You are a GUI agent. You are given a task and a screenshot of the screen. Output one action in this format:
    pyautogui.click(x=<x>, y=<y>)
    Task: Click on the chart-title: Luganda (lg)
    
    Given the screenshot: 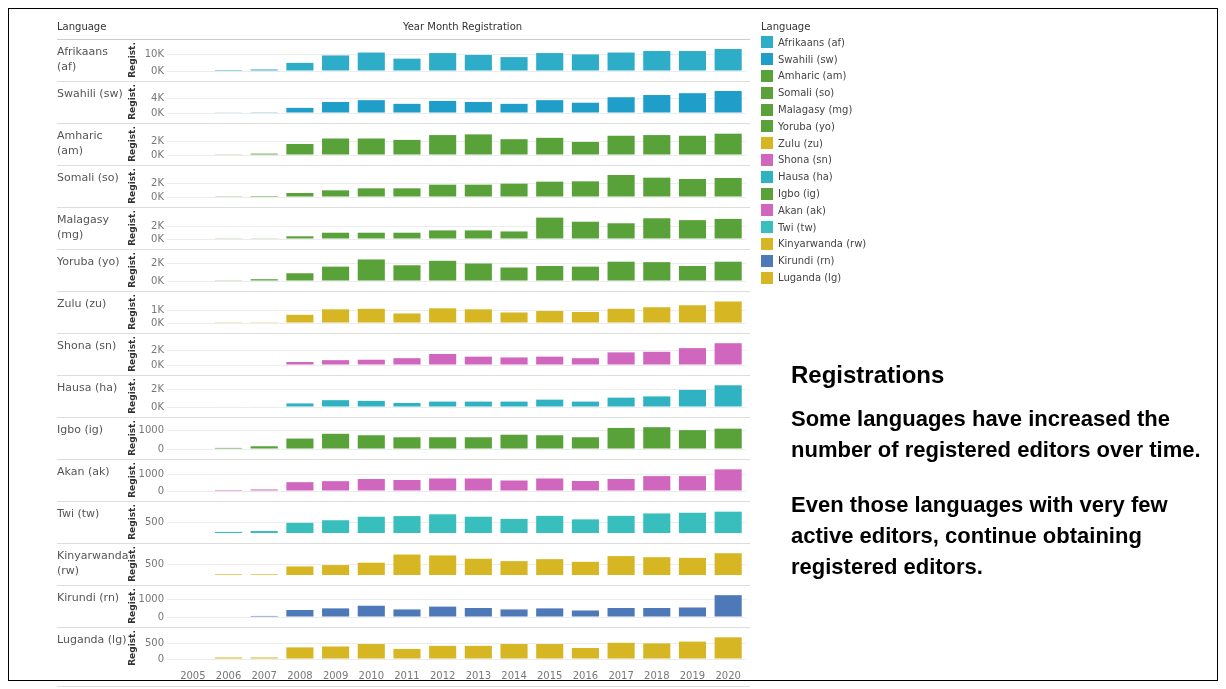 What is the action you would take?
    pyautogui.click(x=92, y=640)
    